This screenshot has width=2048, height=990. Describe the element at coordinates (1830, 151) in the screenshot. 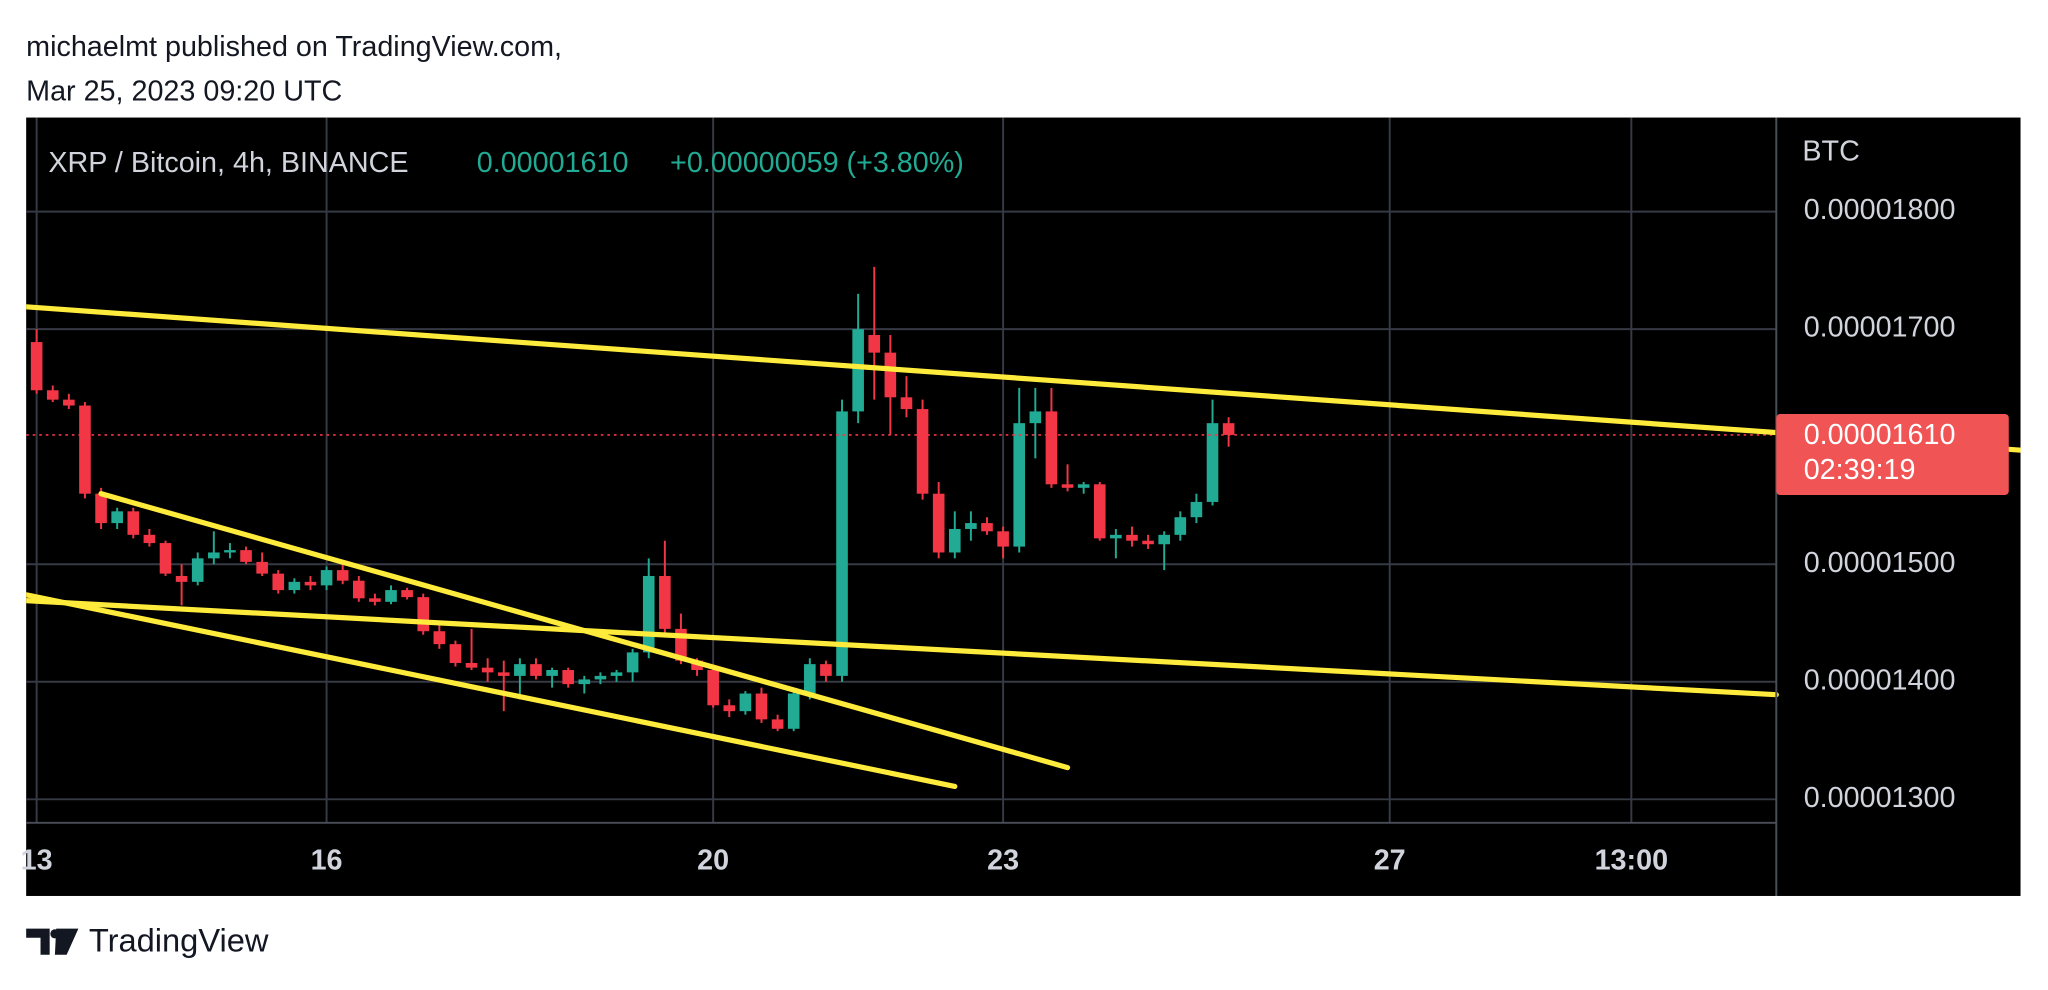

I see `currency: BTC` at that location.